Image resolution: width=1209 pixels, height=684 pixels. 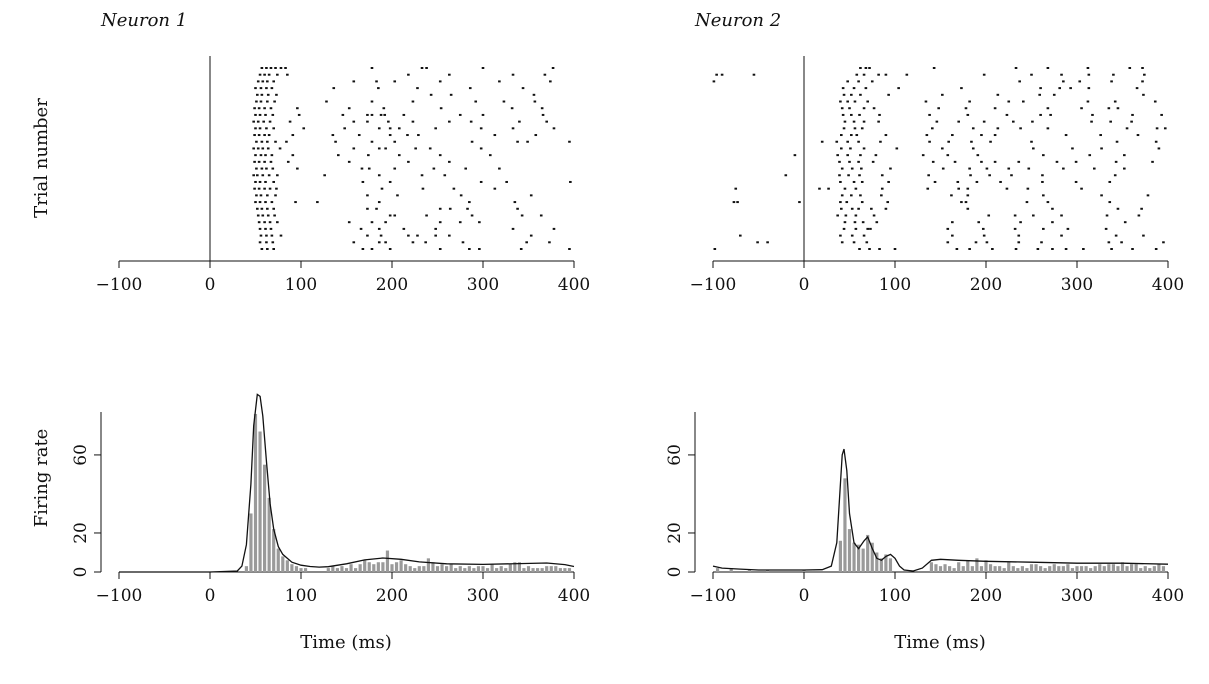 I want to click on neuron2-raster-xtick-label: 100, so click(x=895, y=285).